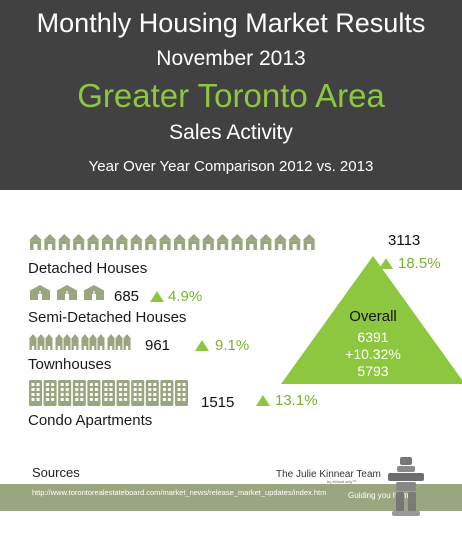 The width and height of the screenshot is (462, 537). Describe the element at coordinates (70, 364) in the screenshot. I see `townhouses-label: Townhouses` at that location.